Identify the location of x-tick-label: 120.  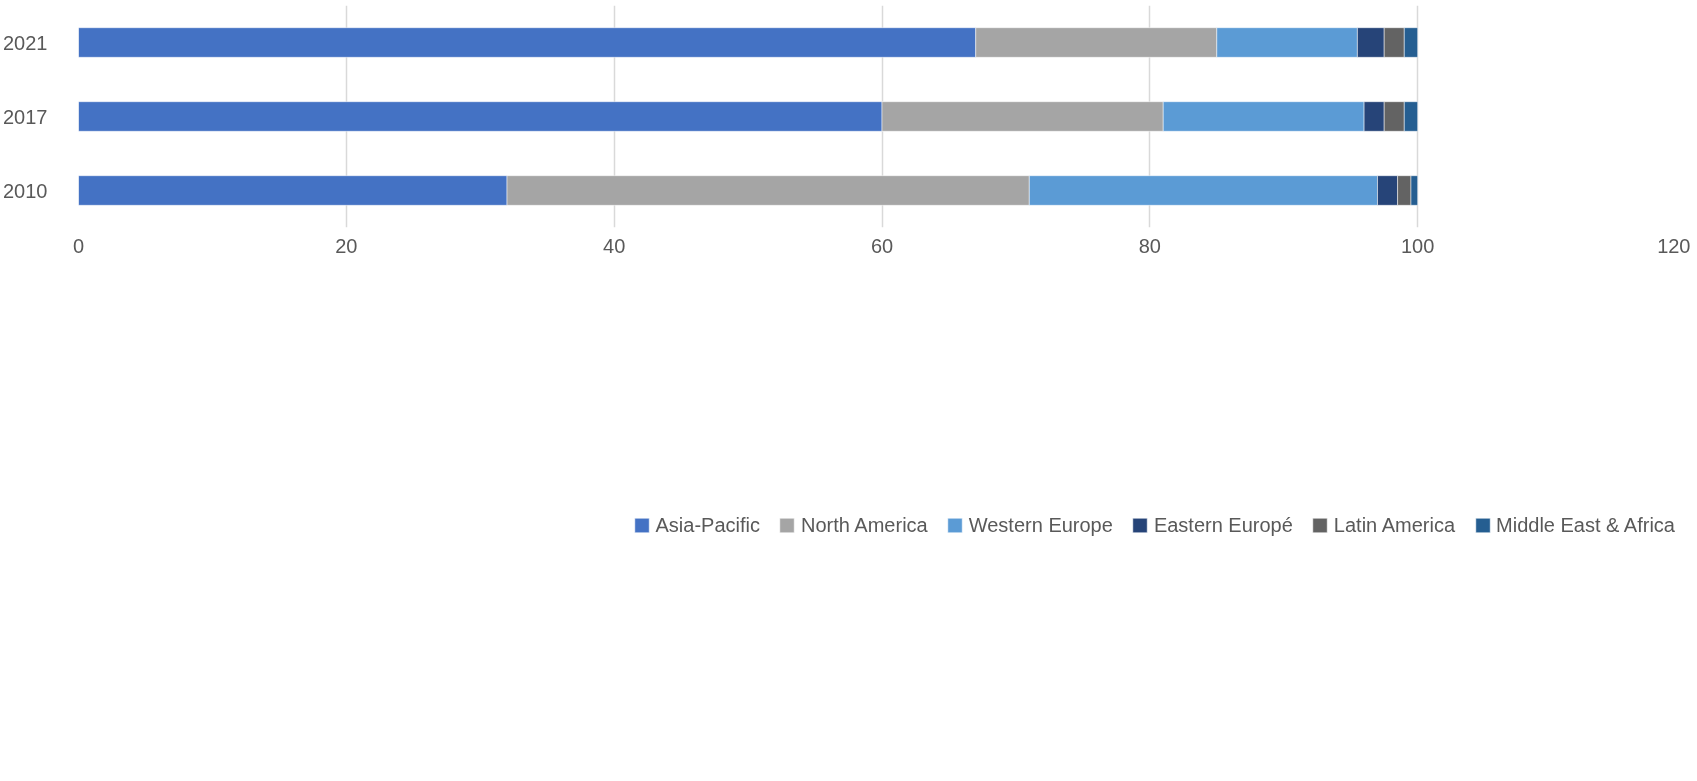
(1674, 245).